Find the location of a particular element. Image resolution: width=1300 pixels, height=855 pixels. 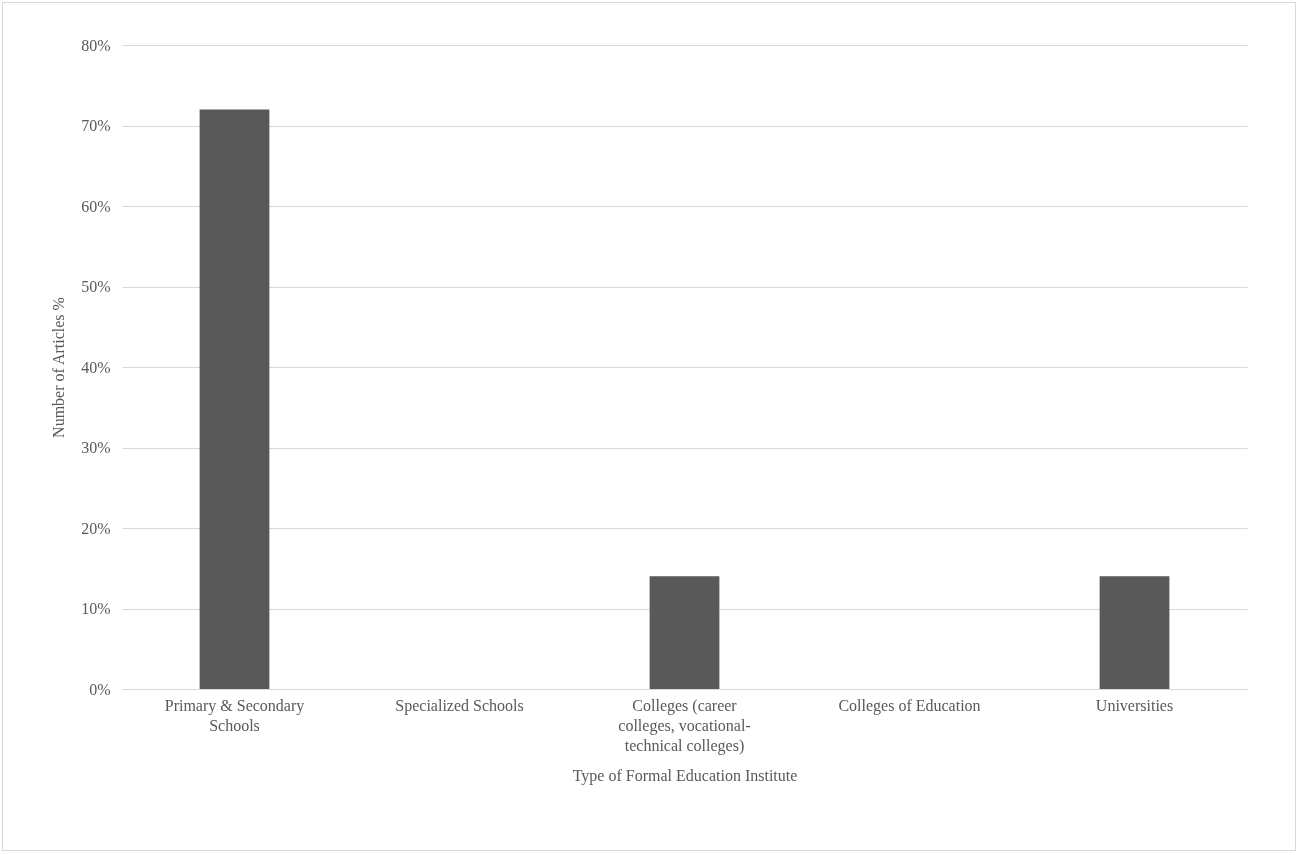

y-tick-label: 60% is located at coordinates (96, 206).